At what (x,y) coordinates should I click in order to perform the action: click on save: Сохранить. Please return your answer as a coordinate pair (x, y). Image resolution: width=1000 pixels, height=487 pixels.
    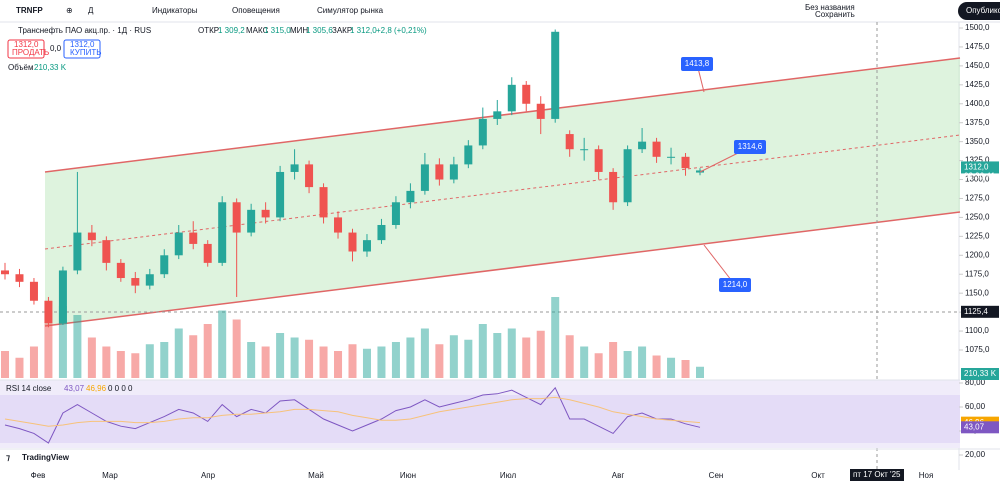
    Looking at the image, I should click on (835, 14).